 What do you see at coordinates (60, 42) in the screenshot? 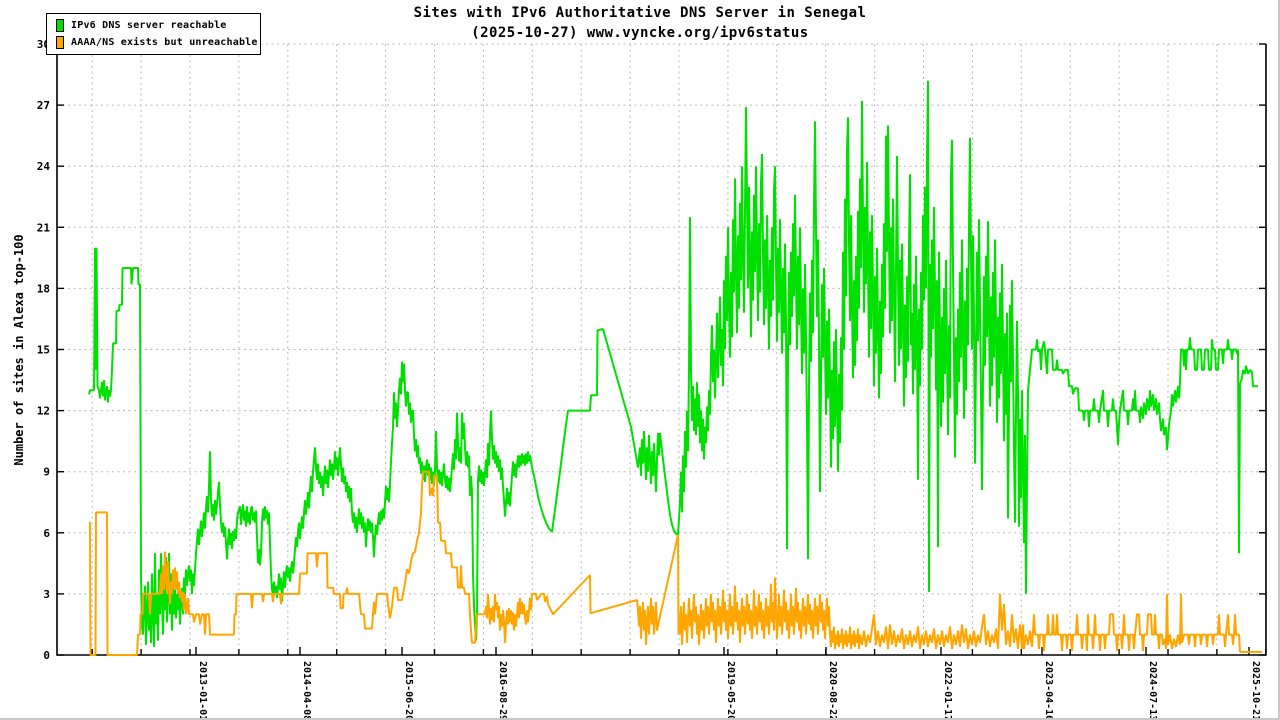
I see `legend-swatch-orange` at bounding box center [60, 42].